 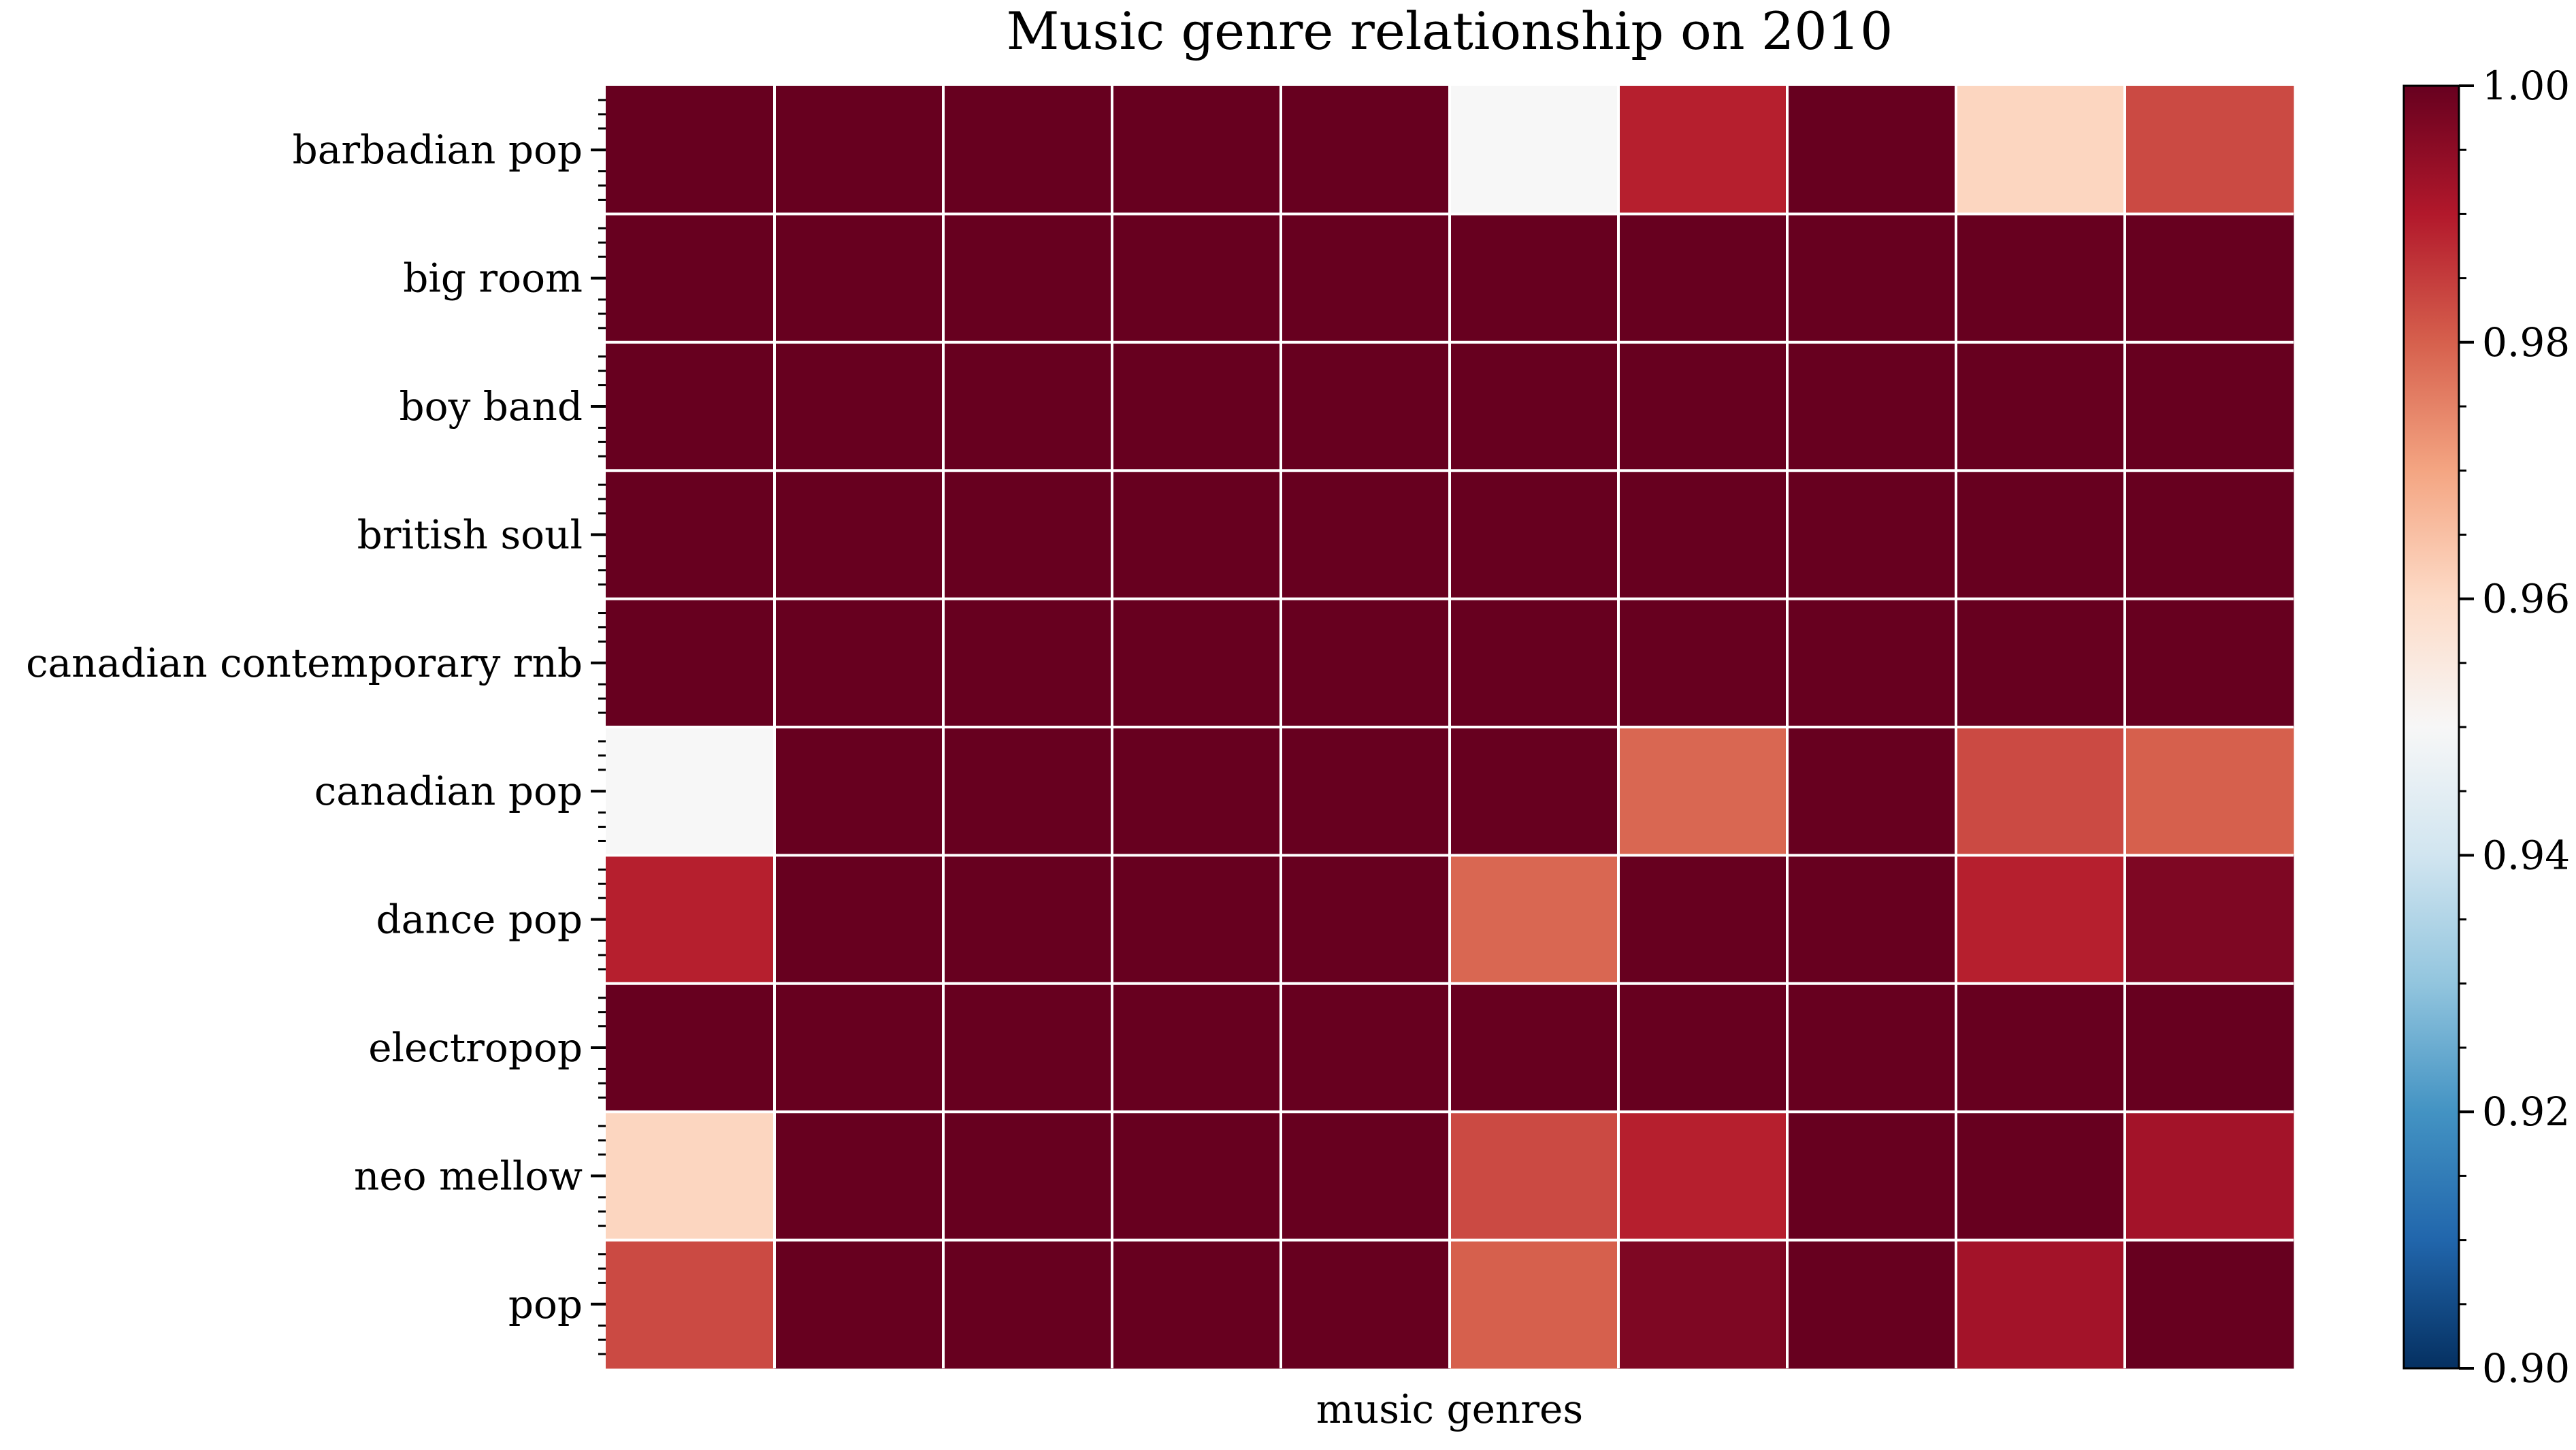 What do you see at coordinates (468, 1176) in the screenshot?
I see `row-label: neo mellow` at bounding box center [468, 1176].